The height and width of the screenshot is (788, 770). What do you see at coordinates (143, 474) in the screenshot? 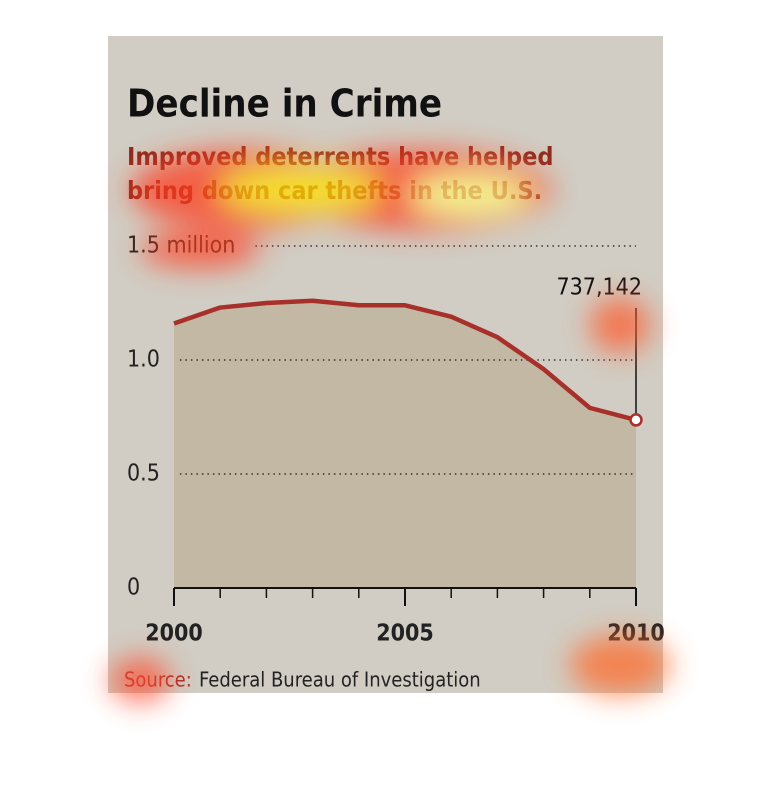
I see `y-tick-label: 0.5` at bounding box center [143, 474].